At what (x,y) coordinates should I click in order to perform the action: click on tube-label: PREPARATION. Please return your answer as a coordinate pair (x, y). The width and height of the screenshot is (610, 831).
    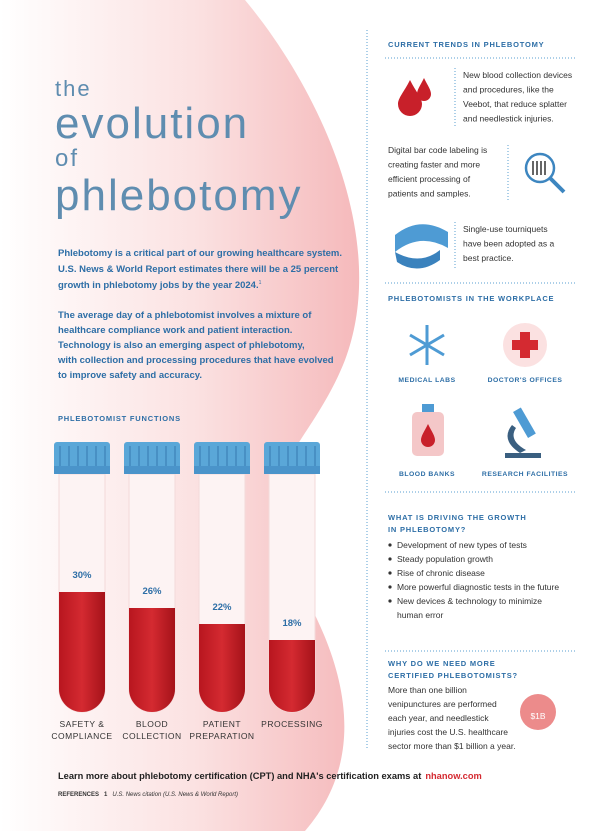
    Looking at the image, I should click on (221, 736).